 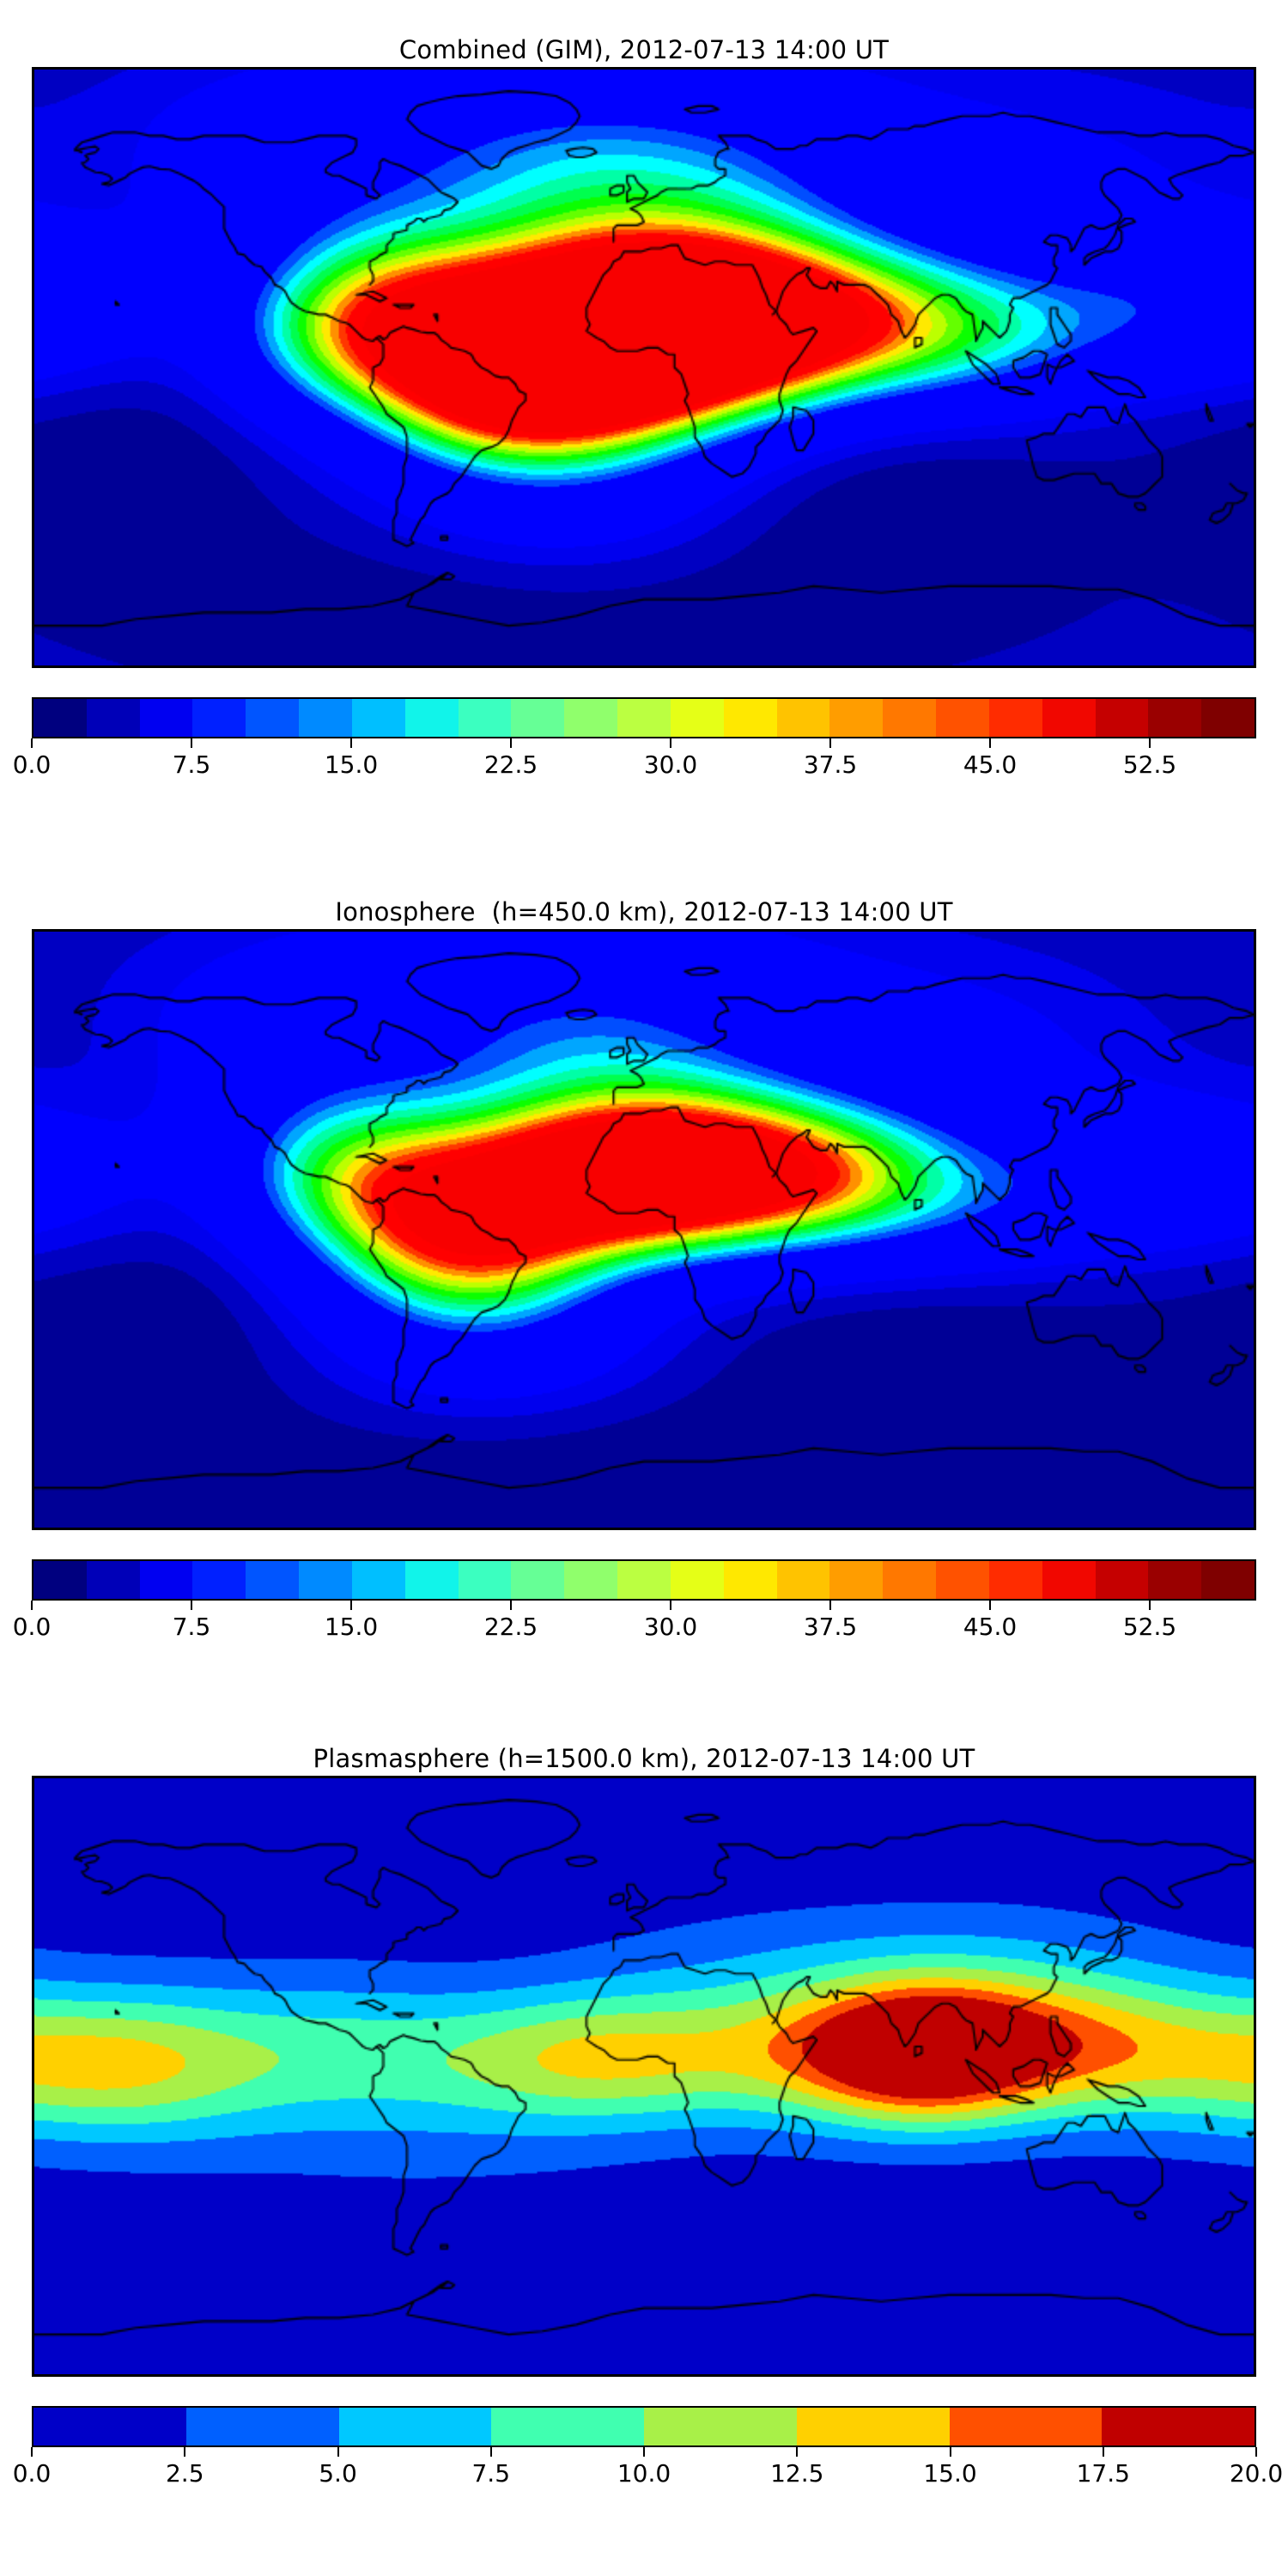 What do you see at coordinates (671, 764) in the screenshot?
I see `colorbar-tick-label: 30.0` at bounding box center [671, 764].